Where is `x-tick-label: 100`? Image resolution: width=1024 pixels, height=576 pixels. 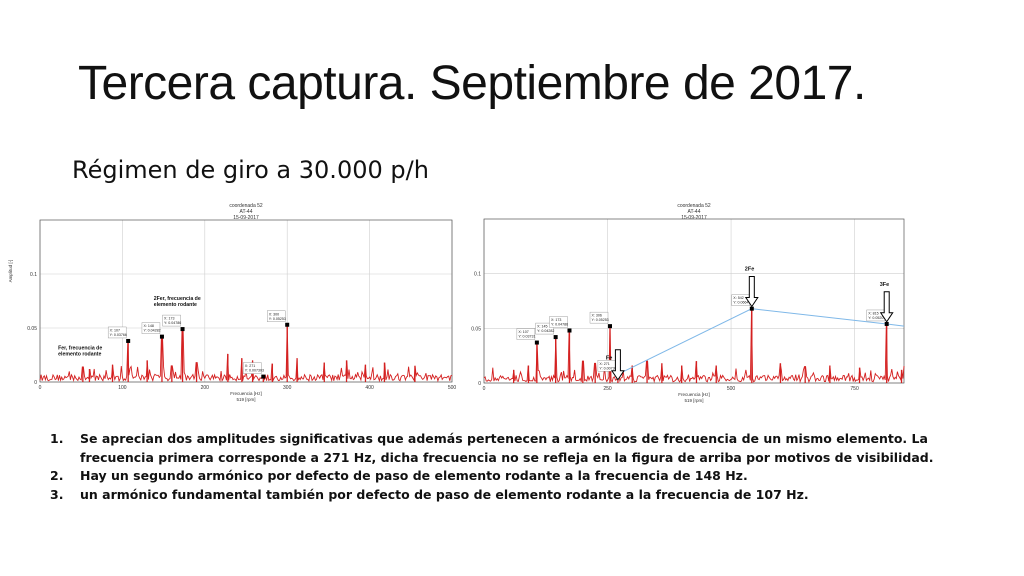
x-tick-label: 100 is located at coordinates (122, 388).